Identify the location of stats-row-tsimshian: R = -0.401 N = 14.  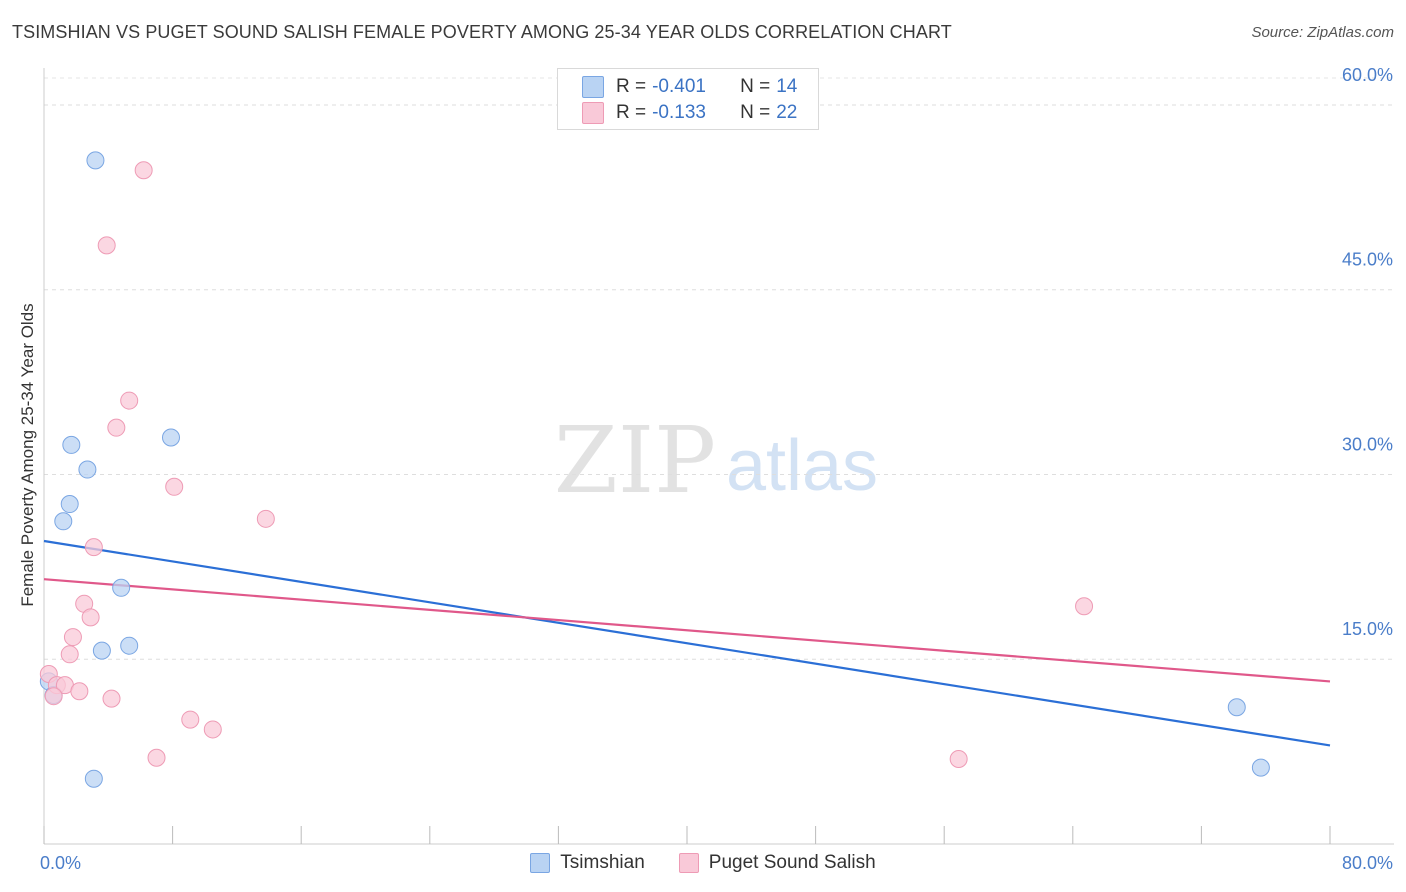
(689, 87).